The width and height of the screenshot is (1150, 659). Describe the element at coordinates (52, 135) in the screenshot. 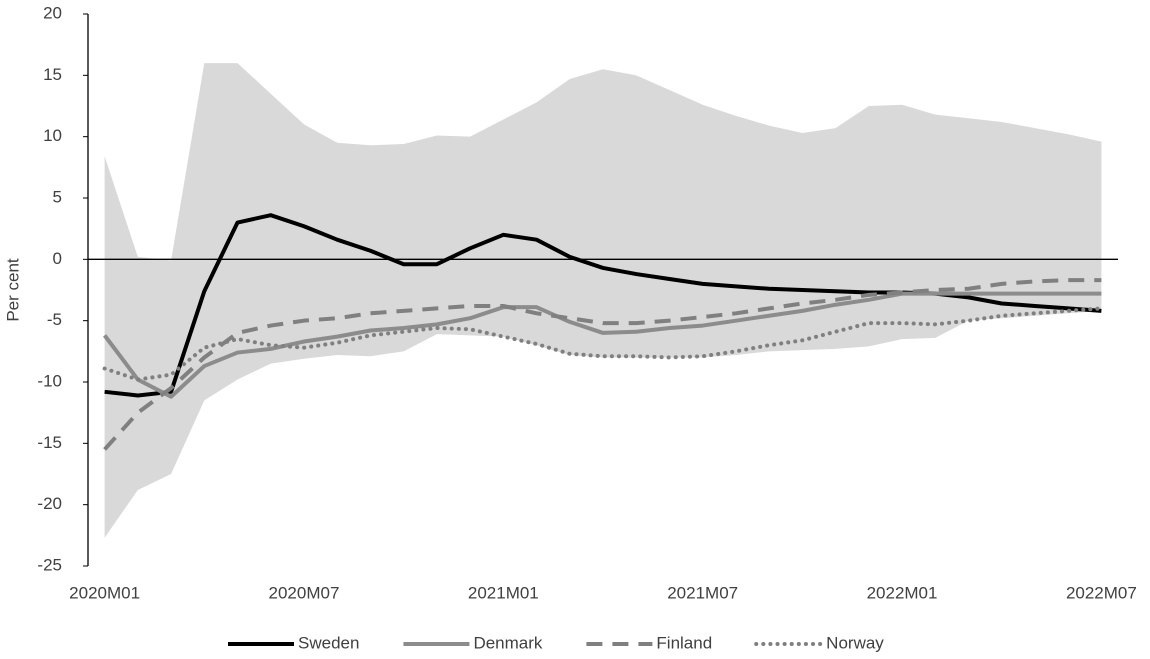

I see `y-tick-label: 10` at that location.